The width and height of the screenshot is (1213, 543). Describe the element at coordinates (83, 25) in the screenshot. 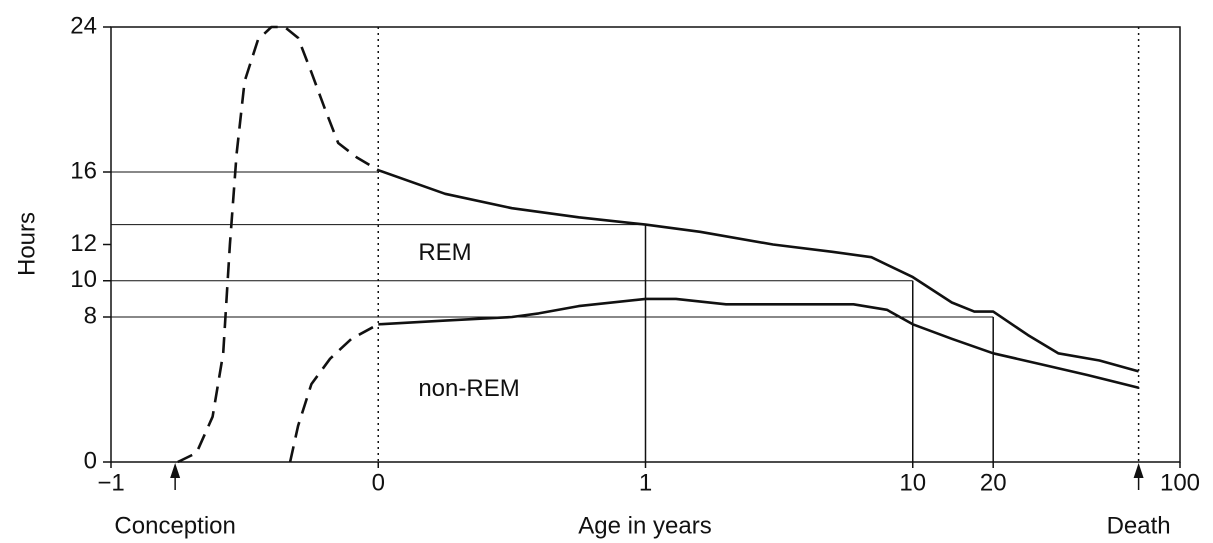

I see `y-tick-label: 24` at that location.